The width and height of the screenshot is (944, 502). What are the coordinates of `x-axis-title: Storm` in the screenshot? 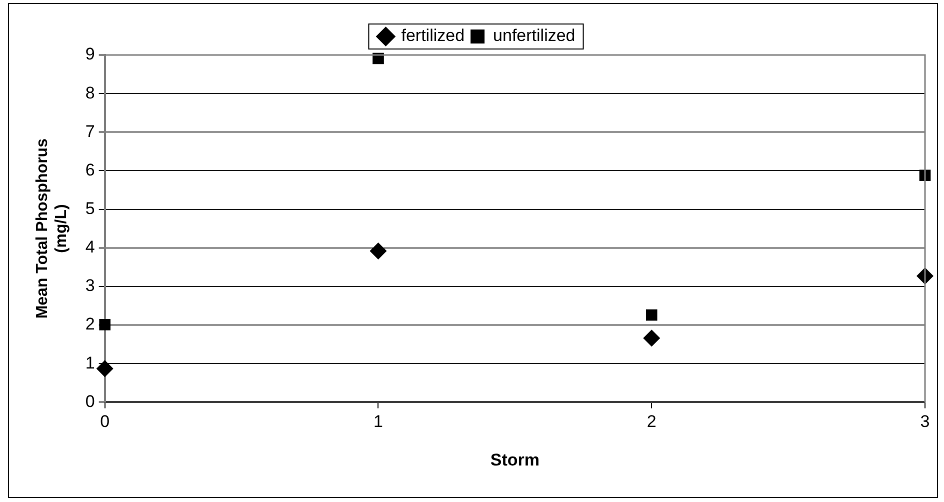 It's located at (515, 460).